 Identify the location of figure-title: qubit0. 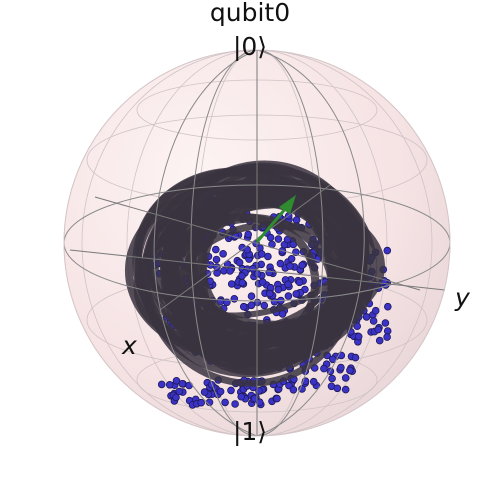
(250, 13).